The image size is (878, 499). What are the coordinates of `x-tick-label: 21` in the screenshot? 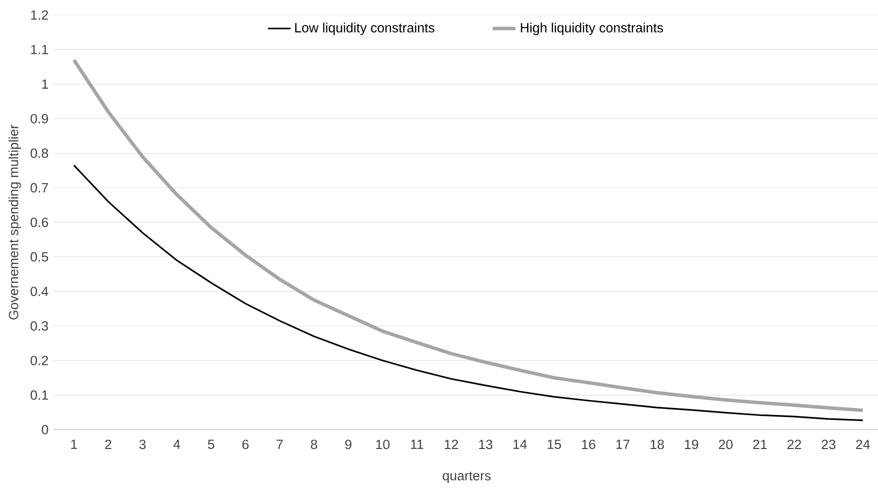 It's located at (760, 445).